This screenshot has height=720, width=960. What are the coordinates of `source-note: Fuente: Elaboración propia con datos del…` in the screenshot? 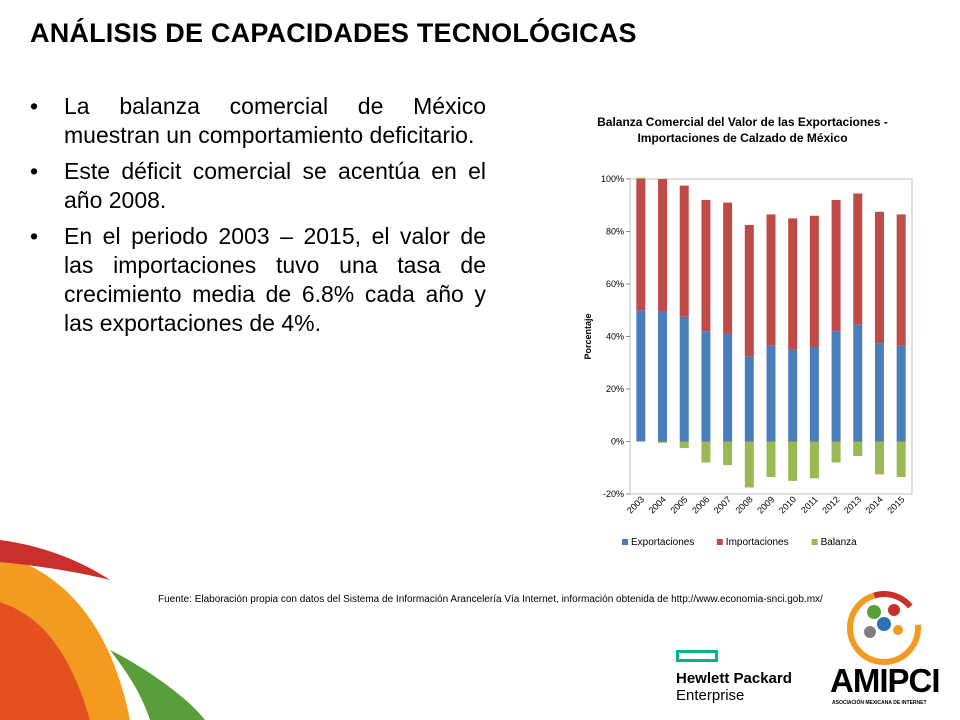 It's located at (490, 599).